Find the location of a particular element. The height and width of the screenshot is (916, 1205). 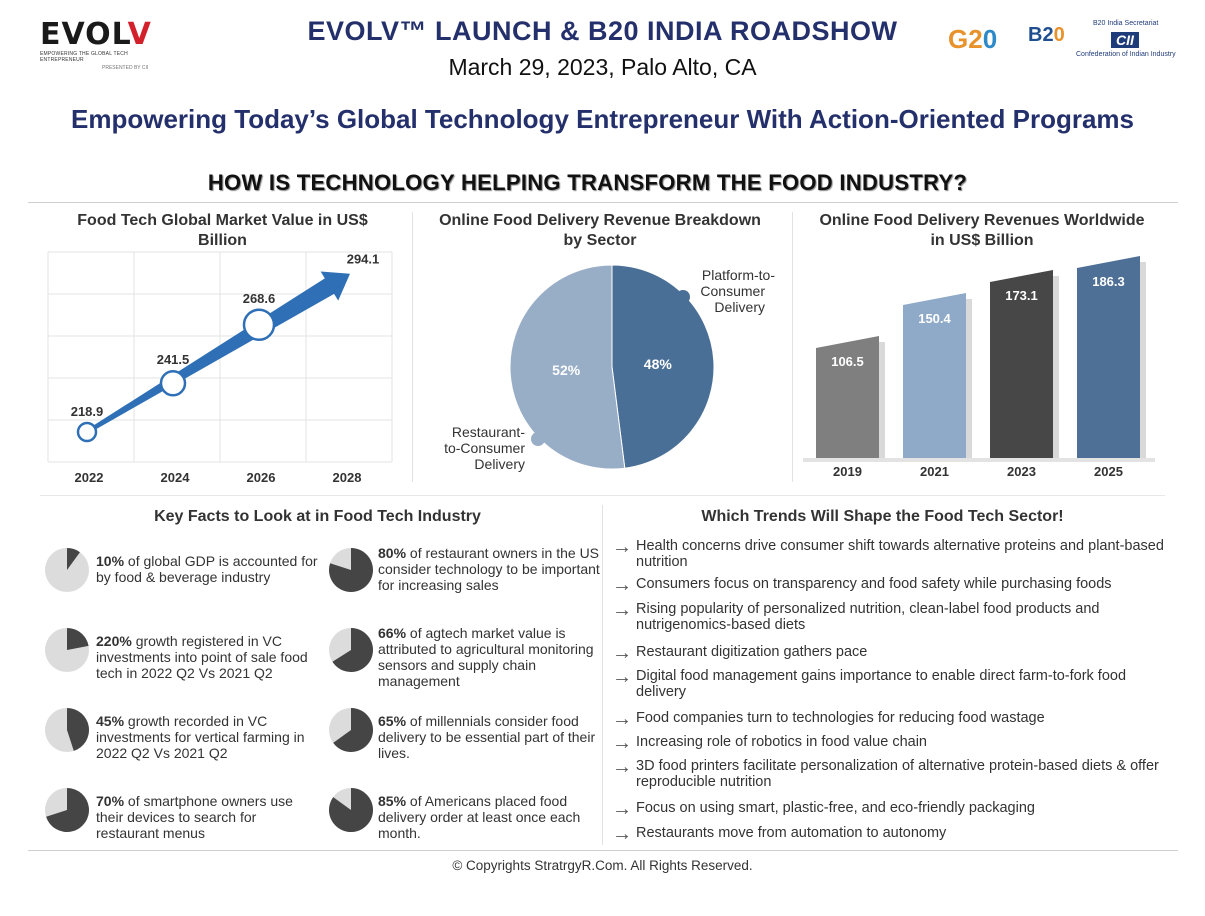

cii-logo: CII is located at coordinates (1125, 40).